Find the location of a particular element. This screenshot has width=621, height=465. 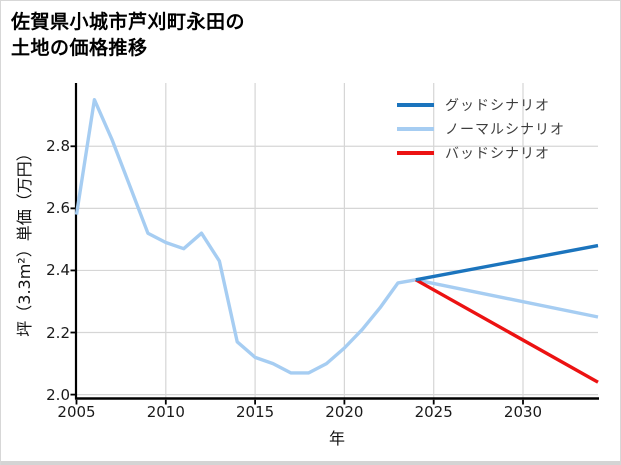

series-line-normal is located at coordinates (507, 298).